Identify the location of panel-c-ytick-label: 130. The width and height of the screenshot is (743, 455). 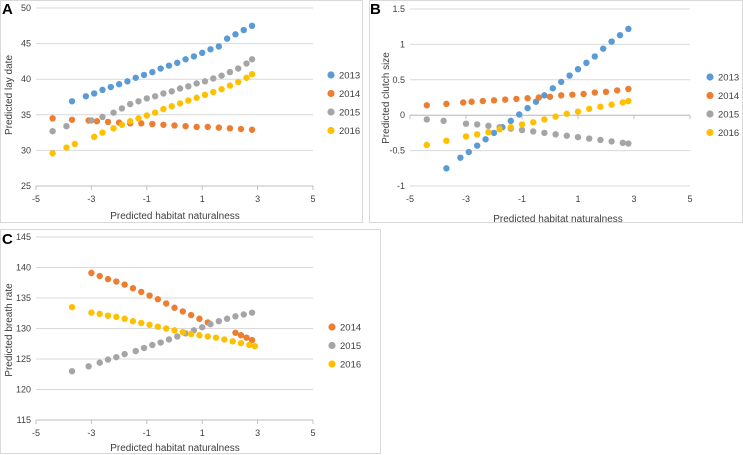
(23, 329).